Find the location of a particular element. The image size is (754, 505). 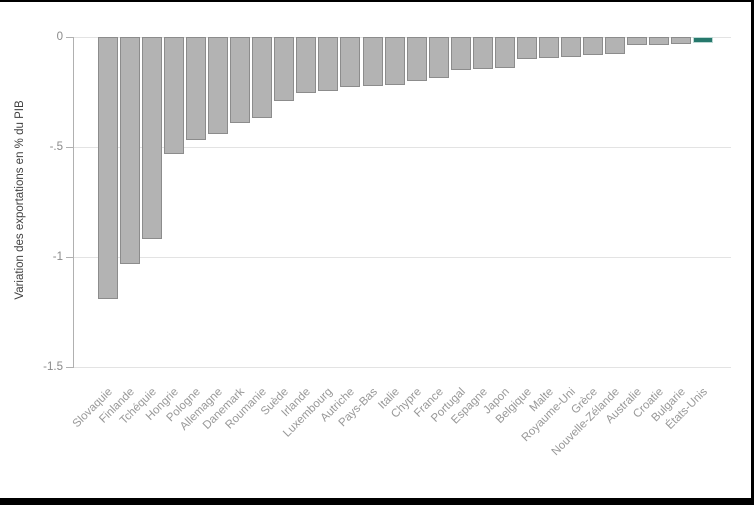

bar-espagne is located at coordinates (482, 53).